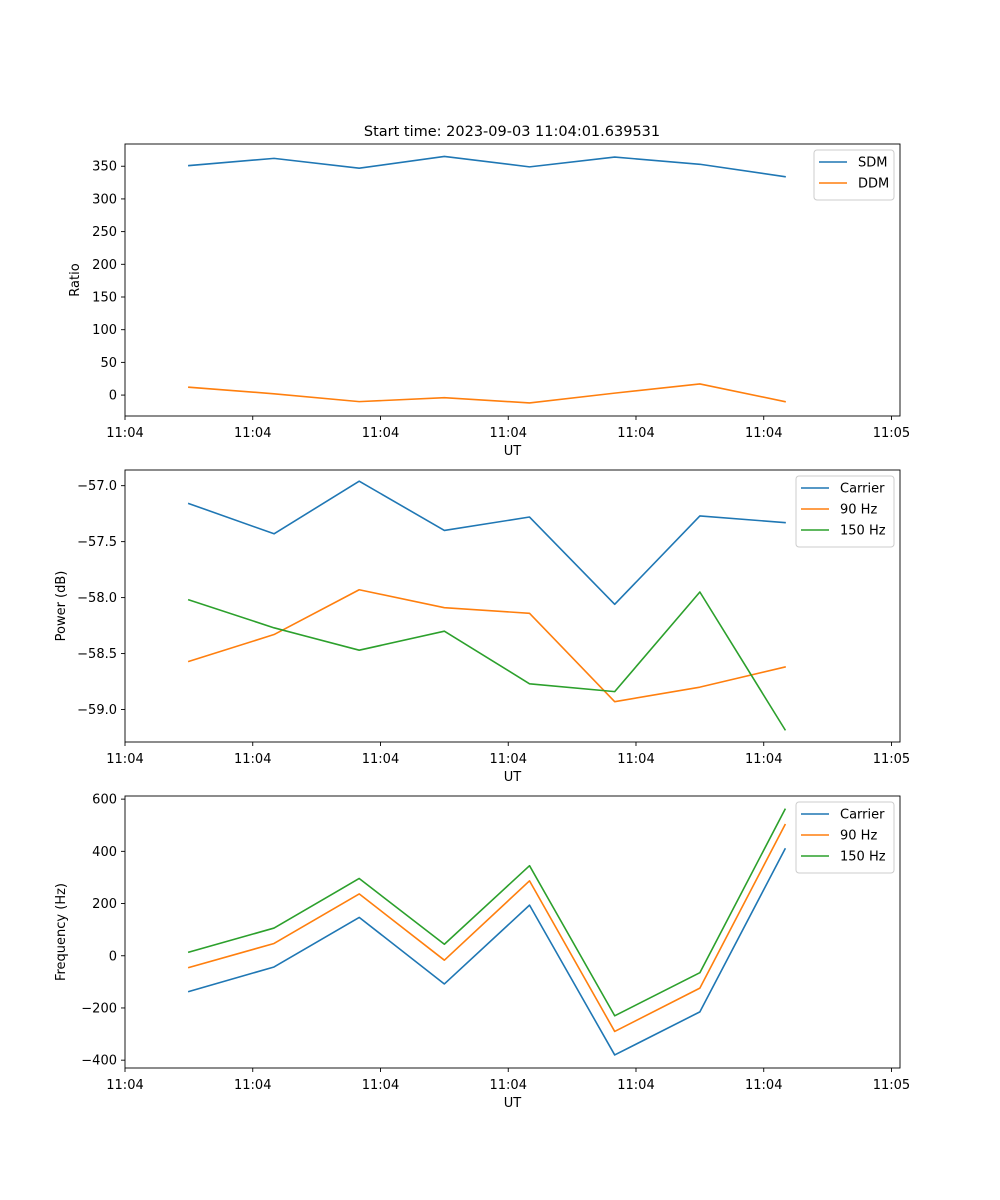  I want to click on power-series-carrier-line, so click(486, 543).